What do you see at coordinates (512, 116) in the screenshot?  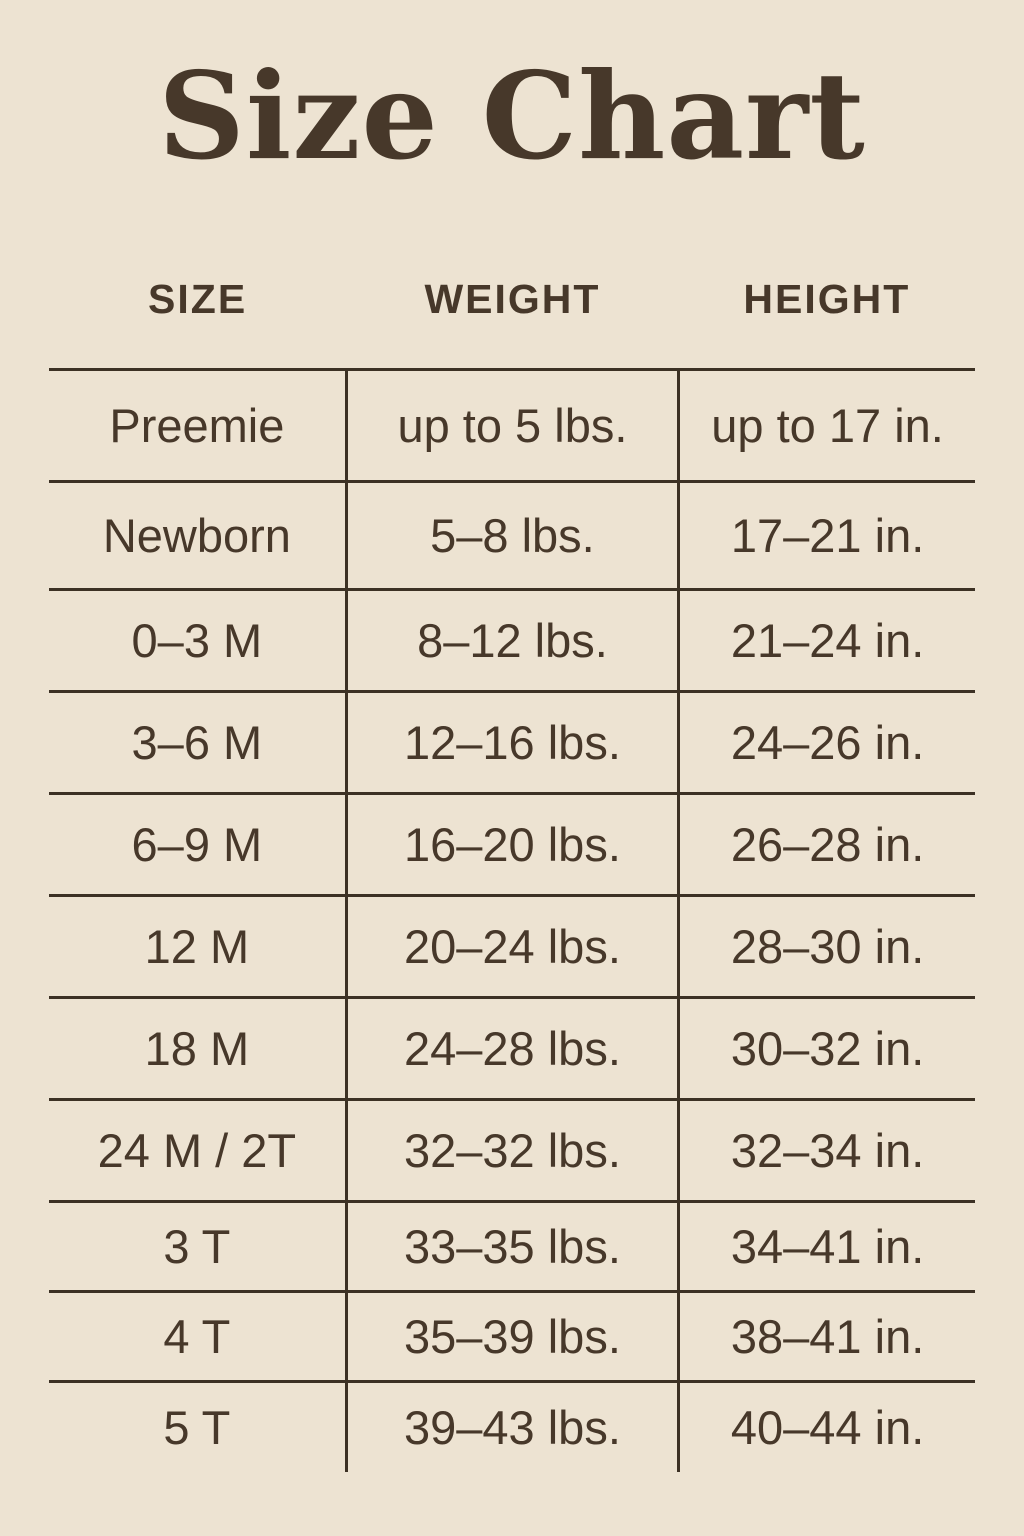 I see `page-title: Size Chart` at bounding box center [512, 116].